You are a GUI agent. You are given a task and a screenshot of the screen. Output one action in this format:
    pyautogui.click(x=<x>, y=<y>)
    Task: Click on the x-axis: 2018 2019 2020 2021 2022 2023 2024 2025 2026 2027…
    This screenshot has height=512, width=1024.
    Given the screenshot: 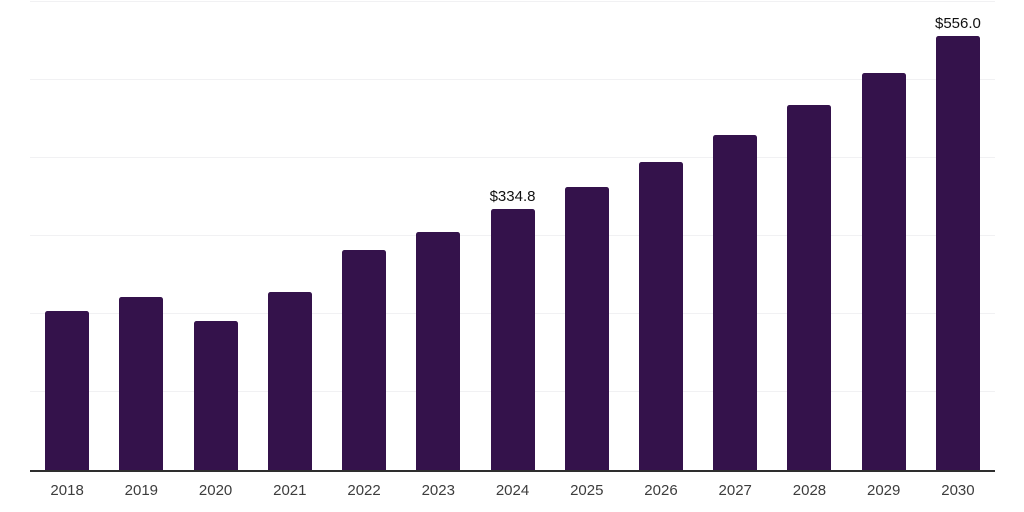 What is the action you would take?
    pyautogui.click(x=512, y=490)
    